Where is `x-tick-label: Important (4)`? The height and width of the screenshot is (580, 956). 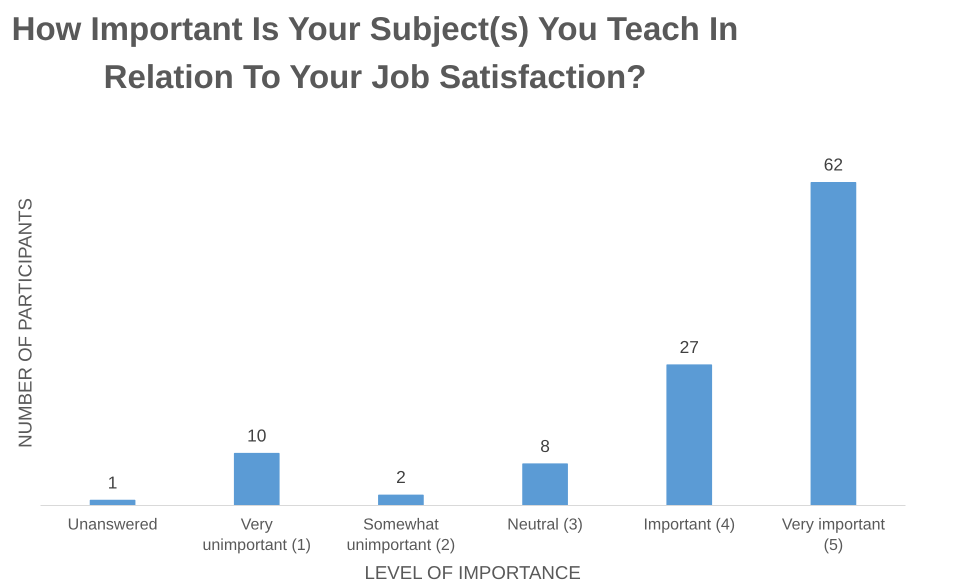
x-tick-label: Important (4) is located at coordinates (689, 525).